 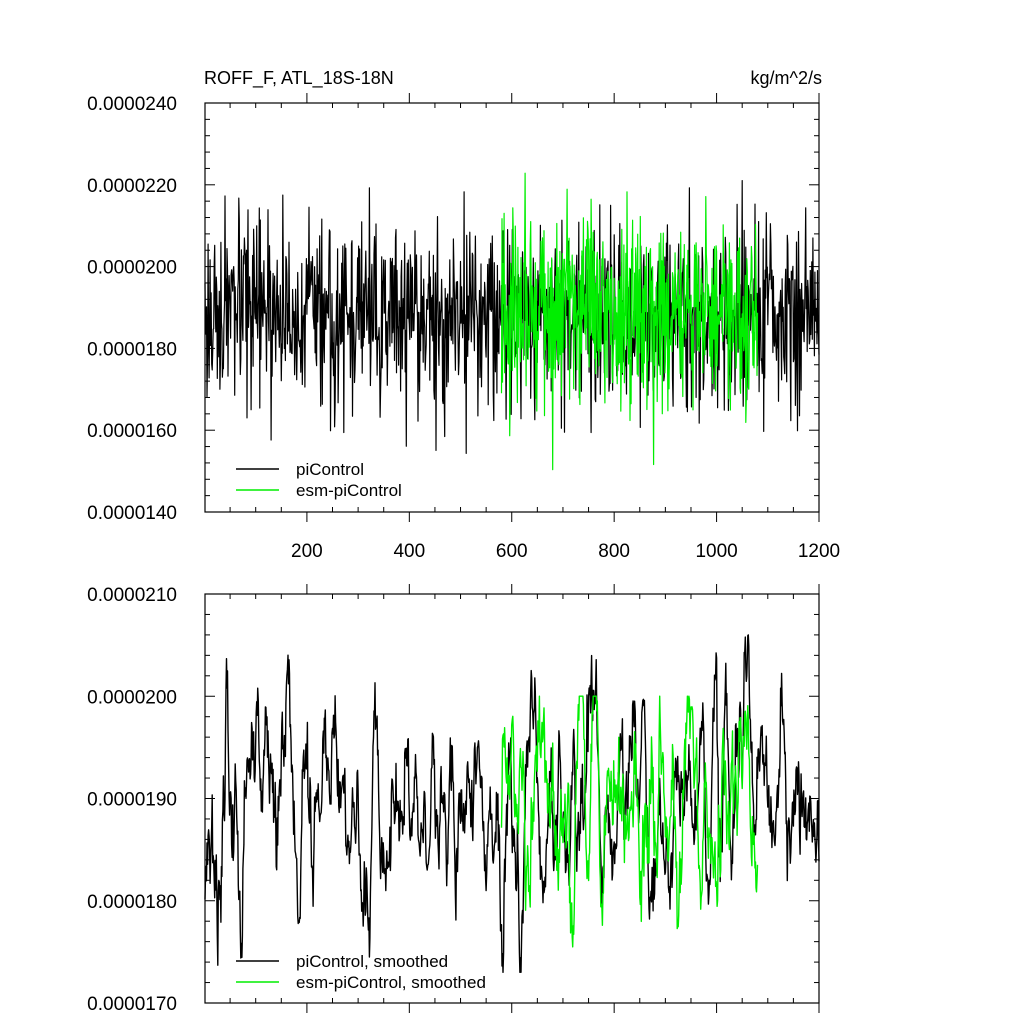 What do you see at coordinates (614, 551) in the screenshot?
I see `x-tick-label: 800` at bounding box center [614, 551].